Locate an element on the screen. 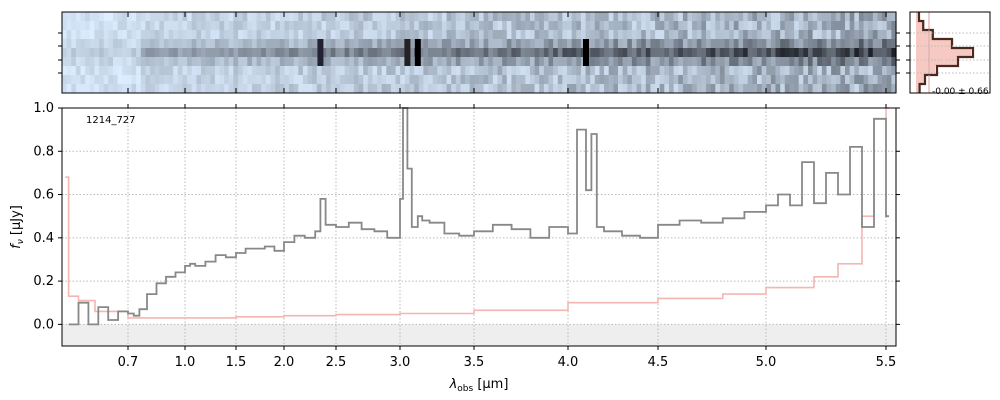 This screenshot has width=1000, height=400. y-axis-label: fν [μJy] is located at coordinates (17, 227).